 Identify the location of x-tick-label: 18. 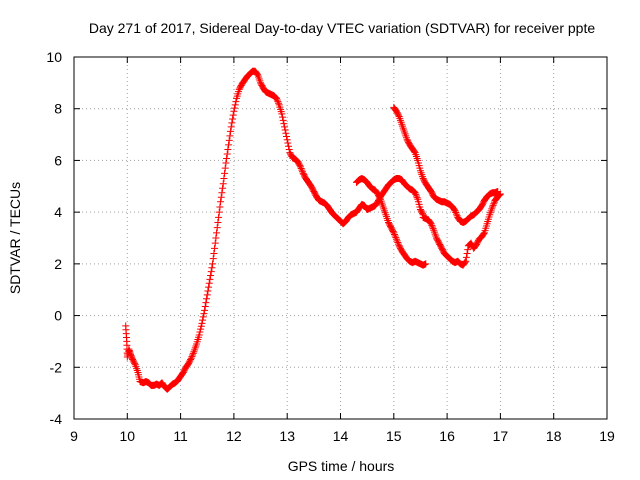
(554, 436).